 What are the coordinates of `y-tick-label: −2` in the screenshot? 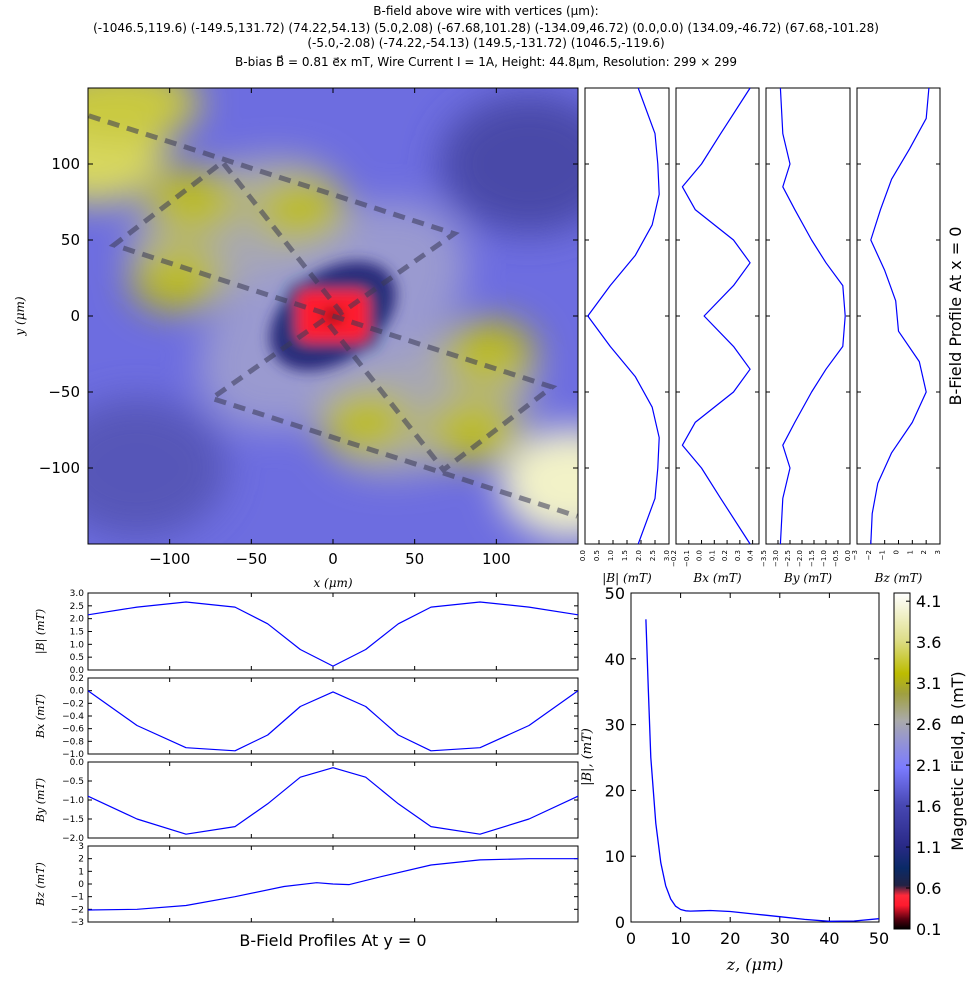 It's located at (77, 910).